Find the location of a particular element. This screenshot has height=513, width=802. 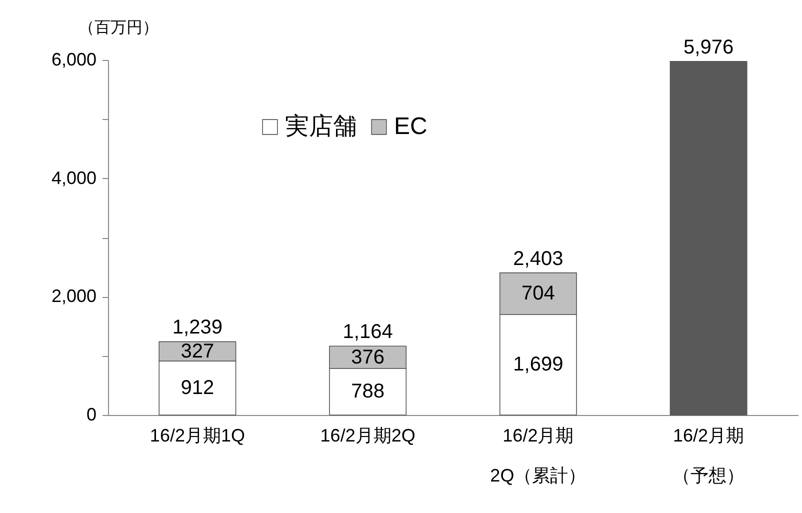

bar is located at coordinates (709, 238).